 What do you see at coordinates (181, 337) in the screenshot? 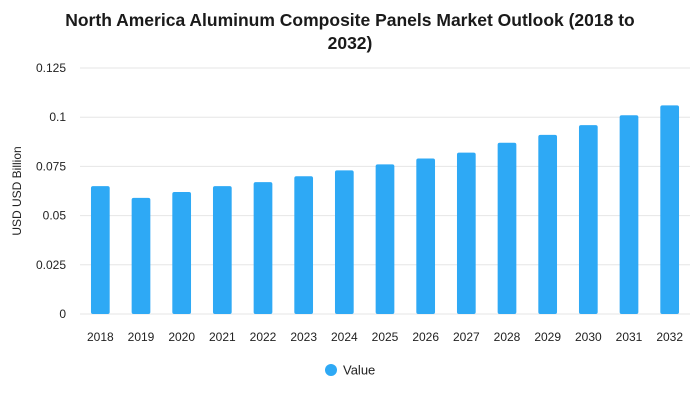
I see `x-tick-label: 2020` at bounding box center [181, 337].